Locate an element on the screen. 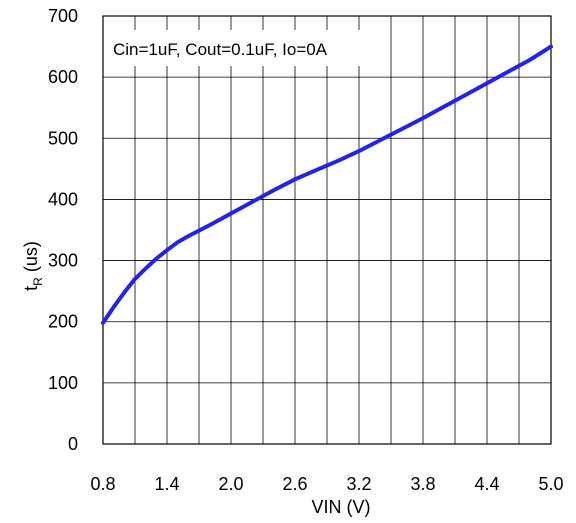 The image size is (576, 523). y-axis-label-main: t is located at coordinates (31, 288).